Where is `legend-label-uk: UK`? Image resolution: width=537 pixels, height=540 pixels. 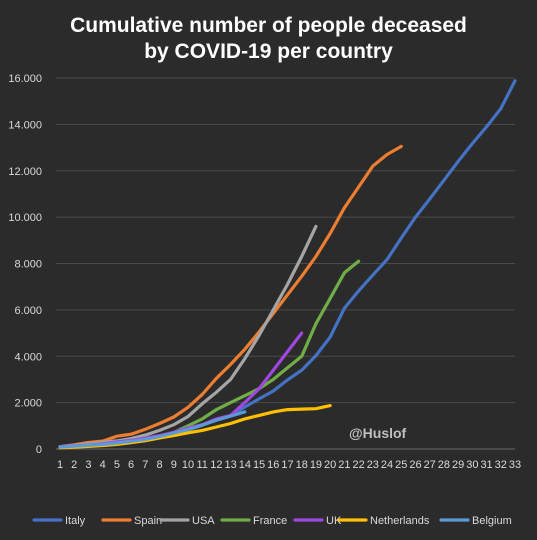 legend-label-uk: UK is located at coordinates (334, 521).